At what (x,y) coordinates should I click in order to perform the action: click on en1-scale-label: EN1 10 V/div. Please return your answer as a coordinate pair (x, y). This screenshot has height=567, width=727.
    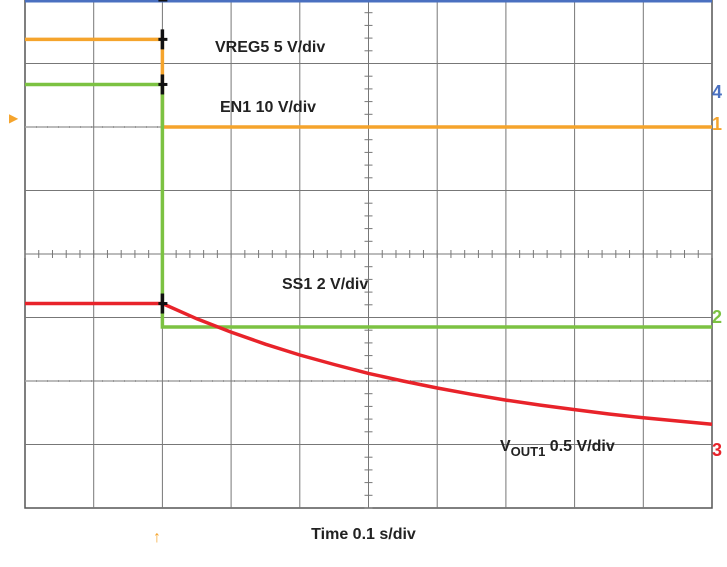
    Looking at the image, I should click on (268, 107).